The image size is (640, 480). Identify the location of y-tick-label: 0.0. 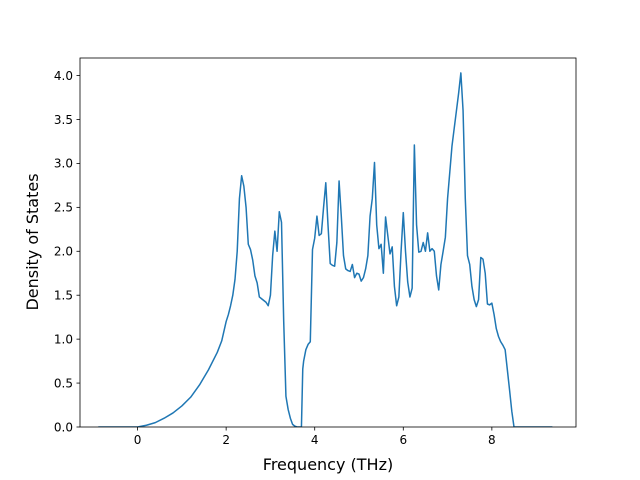
(63, 427).